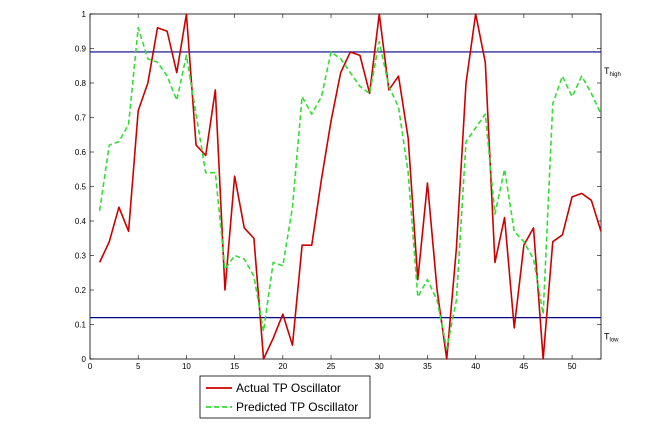 This screenshot has height=427, width=664. What do you see at coordinates (81, 221) in the screenshot?
I see `y-tick-label: 0.4` at bounding box center [81, 221].